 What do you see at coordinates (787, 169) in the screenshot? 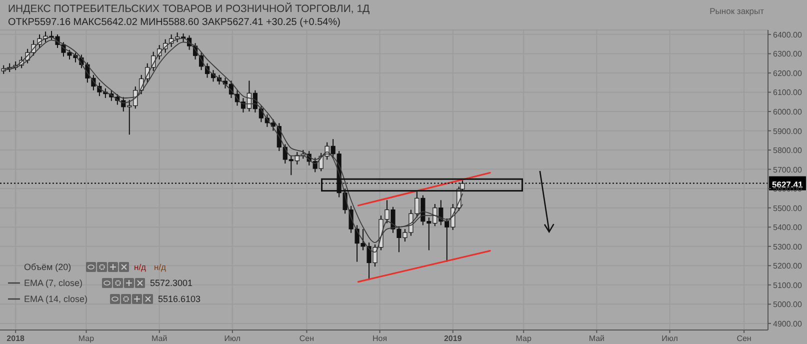
I see `y-tick-label: 5700.00` at bounding box center [787, 169].